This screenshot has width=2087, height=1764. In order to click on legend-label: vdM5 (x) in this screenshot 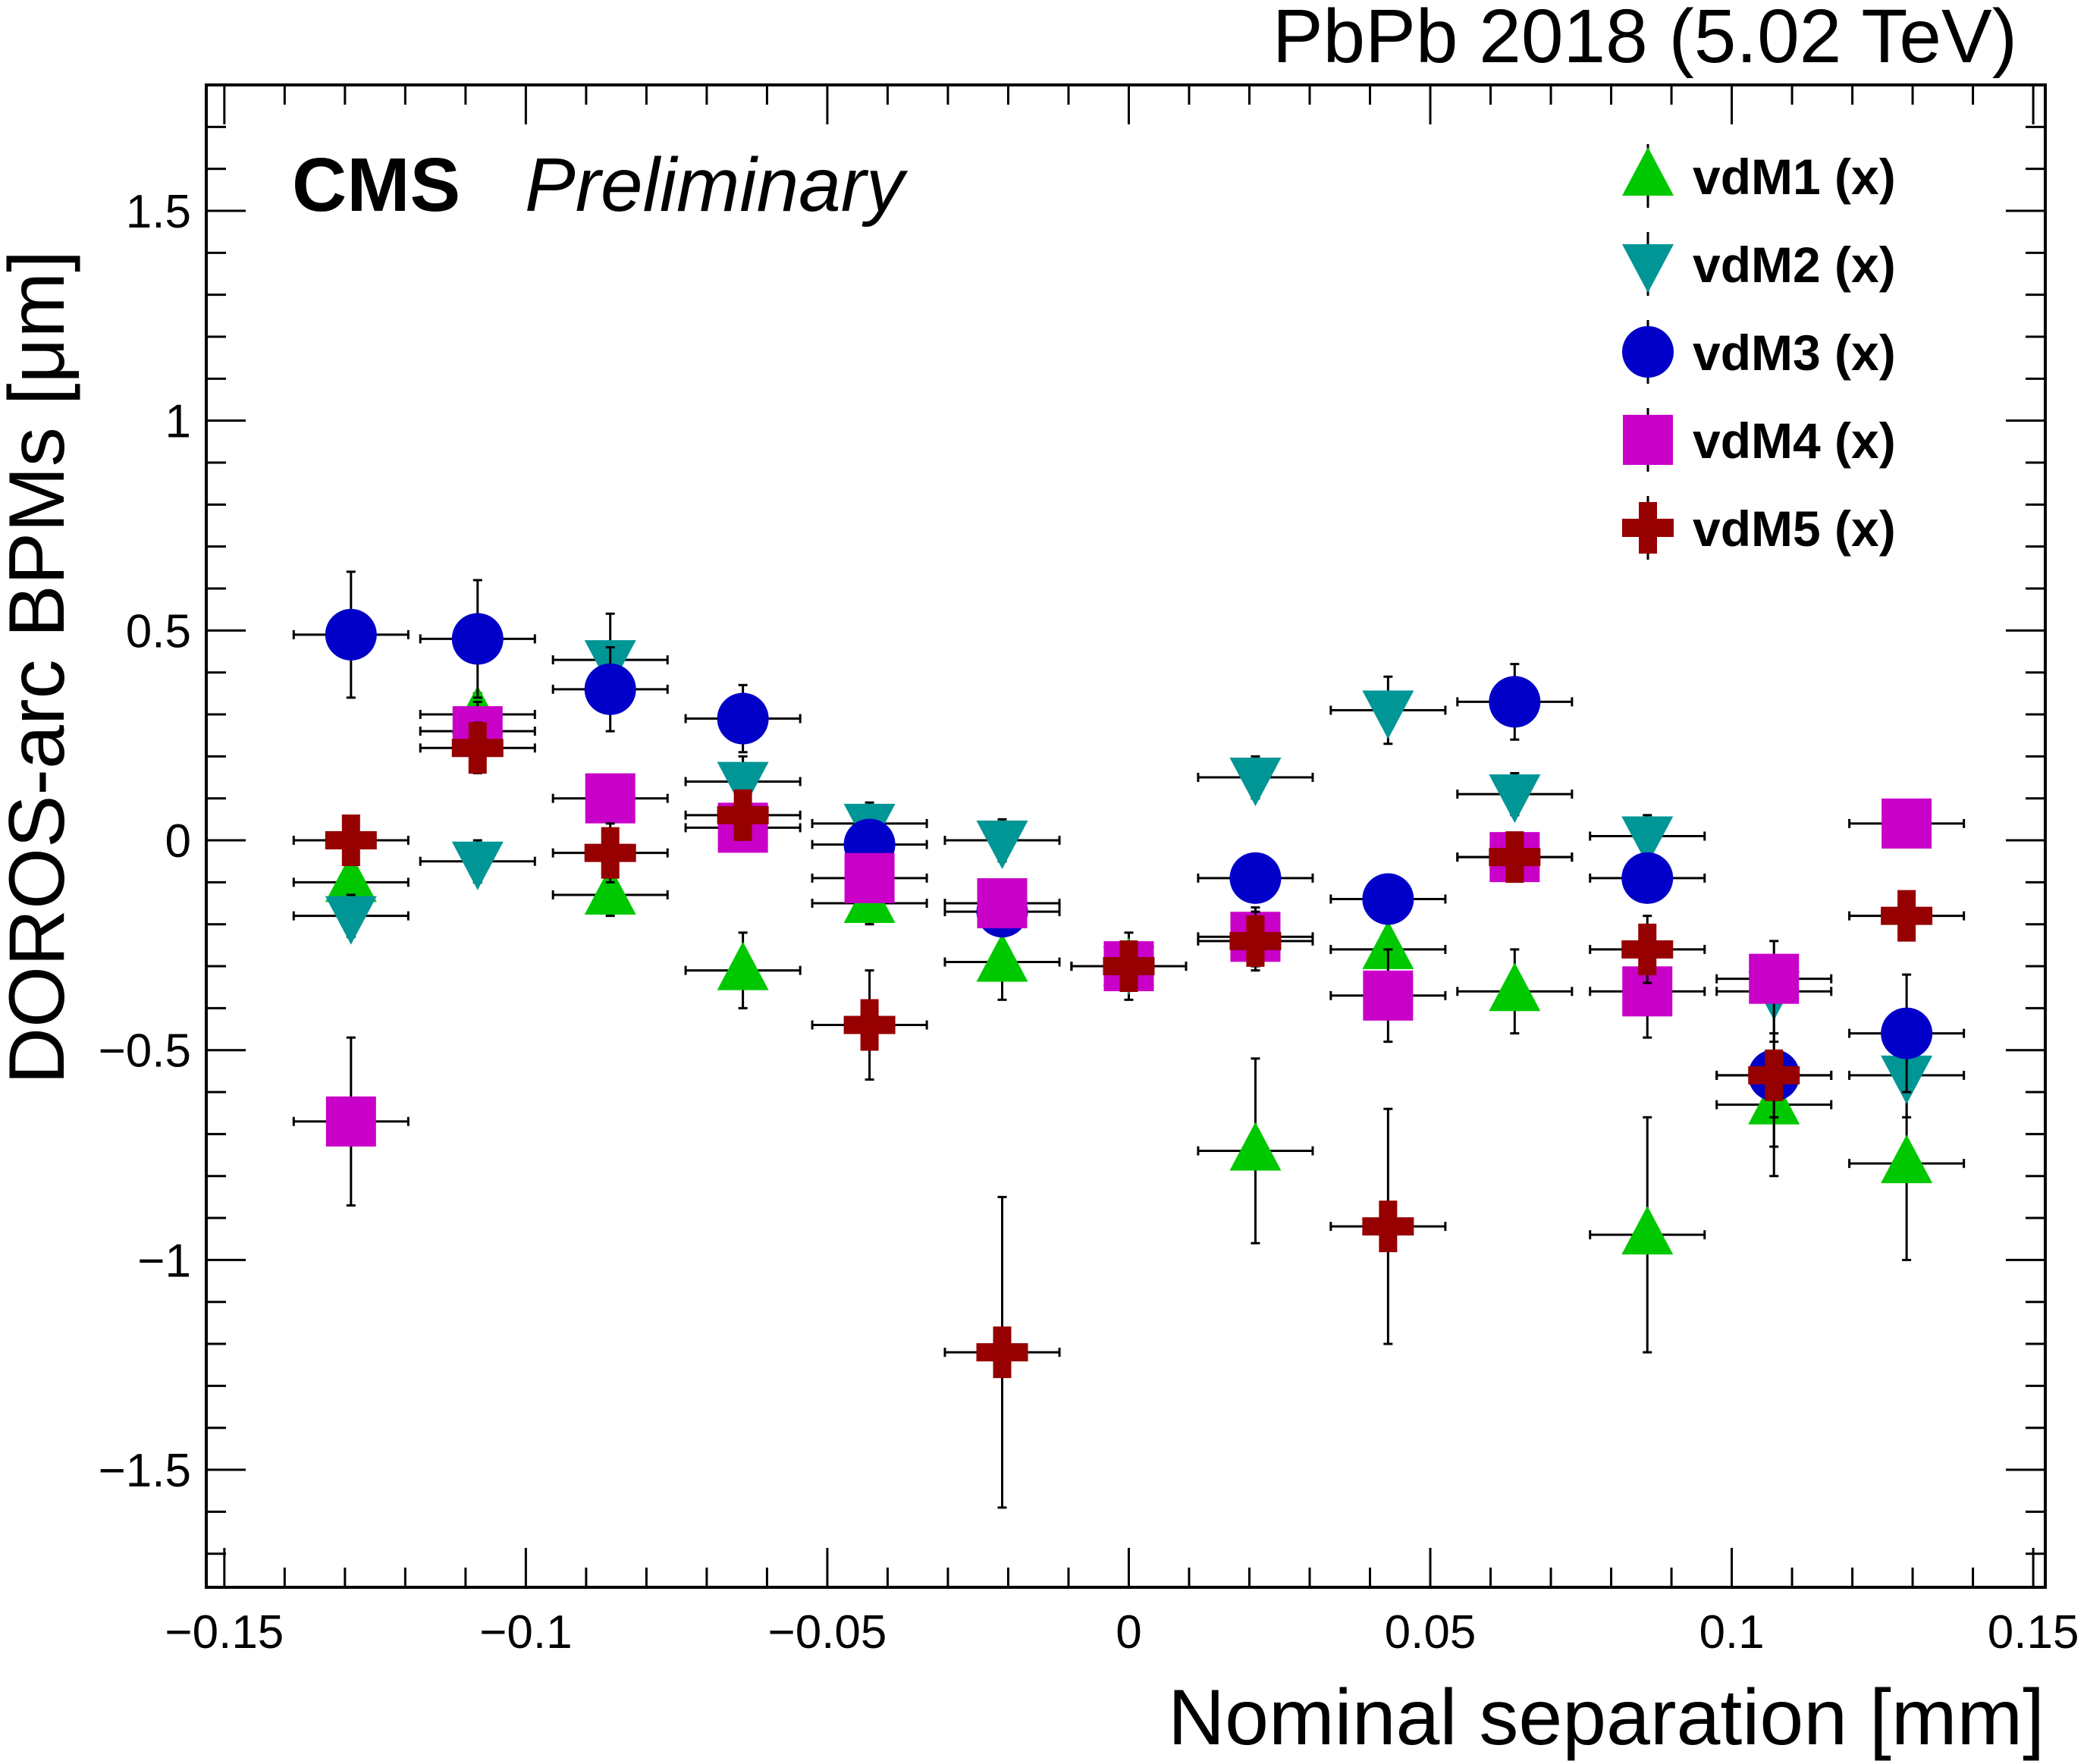, I will do `click(1794, 529)`.